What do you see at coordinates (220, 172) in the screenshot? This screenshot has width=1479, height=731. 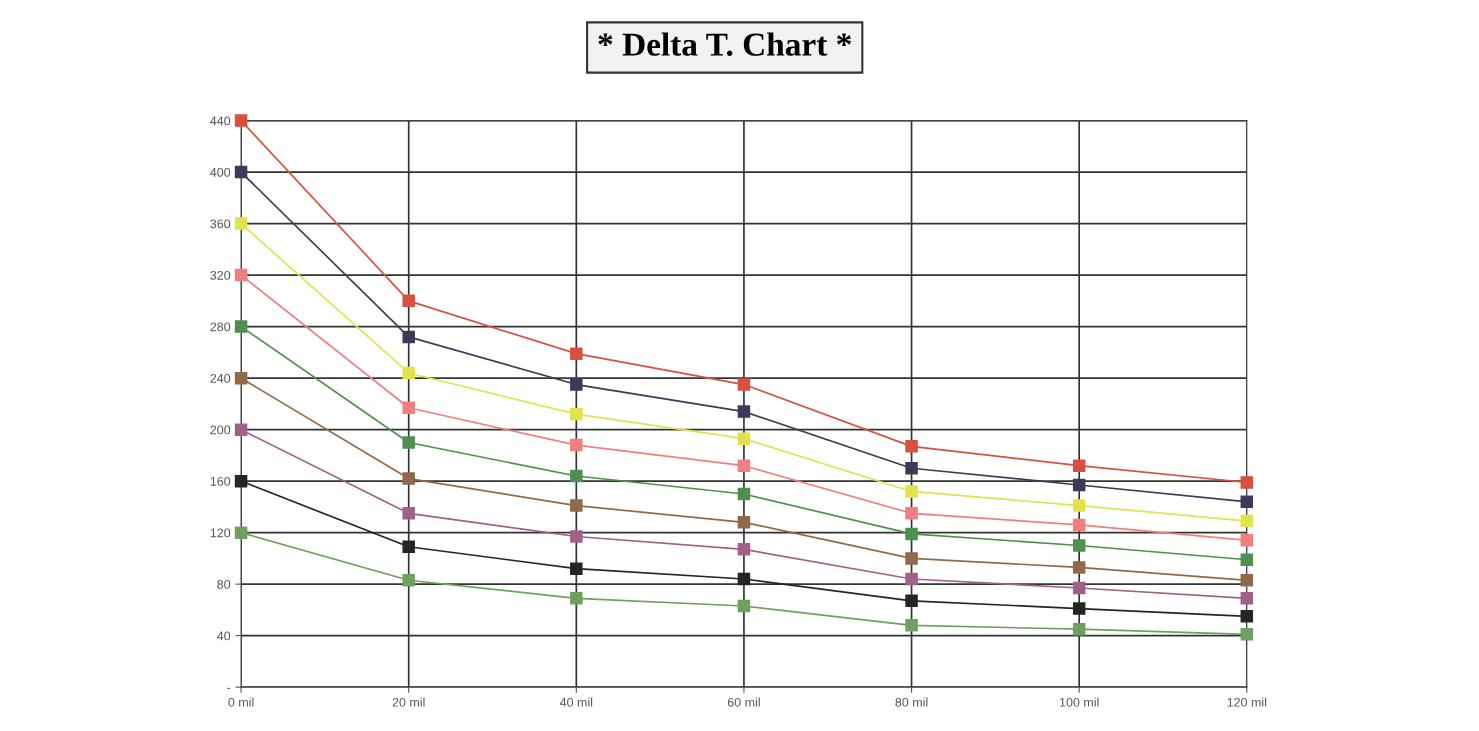 I see `y-tick-label: 400` at bounding box center [220, 172].